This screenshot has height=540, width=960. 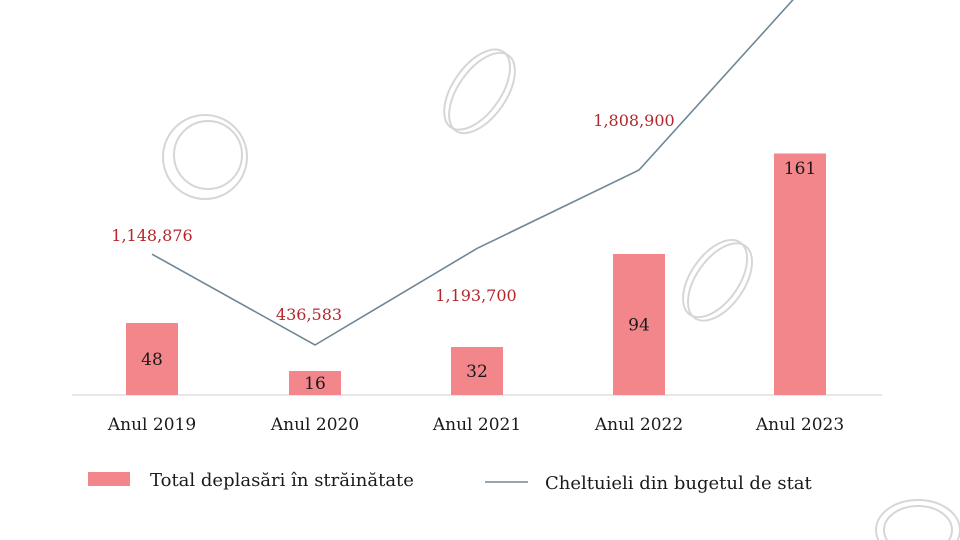 I want to click on bar-anul-2020, so click(x=315, y=383).